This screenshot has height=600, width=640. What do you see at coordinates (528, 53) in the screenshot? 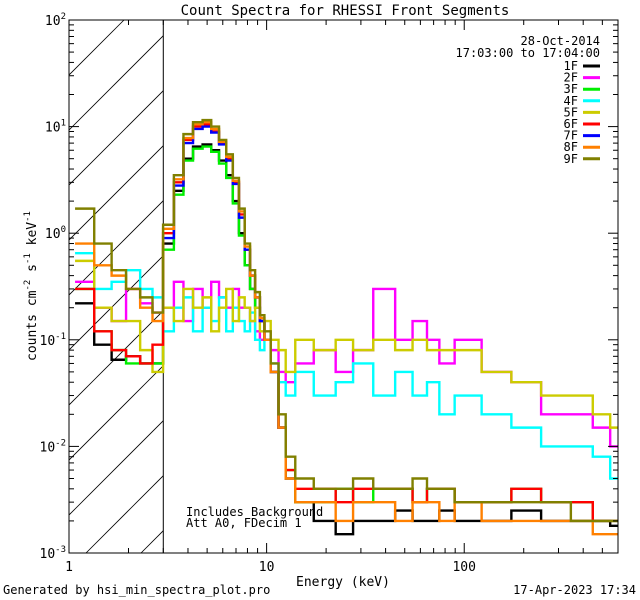
I see `time-range-label: 17:03:00 to 17:04:00` at bounding box center [528, 53].